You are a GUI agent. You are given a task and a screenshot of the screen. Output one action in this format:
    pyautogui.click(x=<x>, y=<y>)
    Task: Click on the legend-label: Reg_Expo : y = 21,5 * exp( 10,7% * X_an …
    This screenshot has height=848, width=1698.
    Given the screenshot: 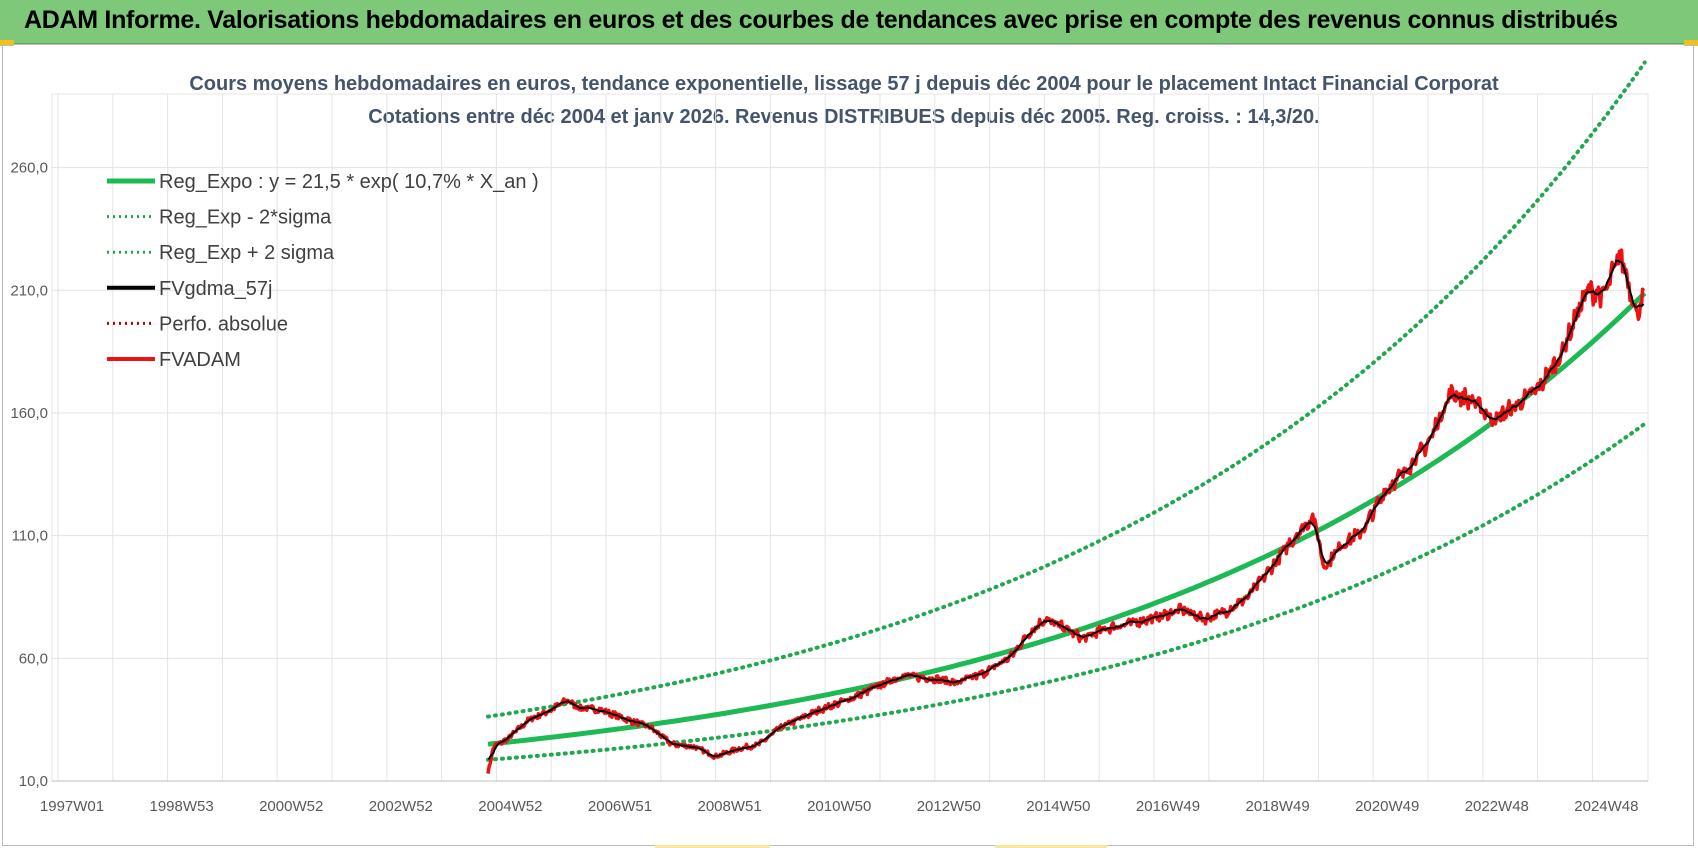 What is the action you would take?
    pyautogui.click(x=349, y=182)
    